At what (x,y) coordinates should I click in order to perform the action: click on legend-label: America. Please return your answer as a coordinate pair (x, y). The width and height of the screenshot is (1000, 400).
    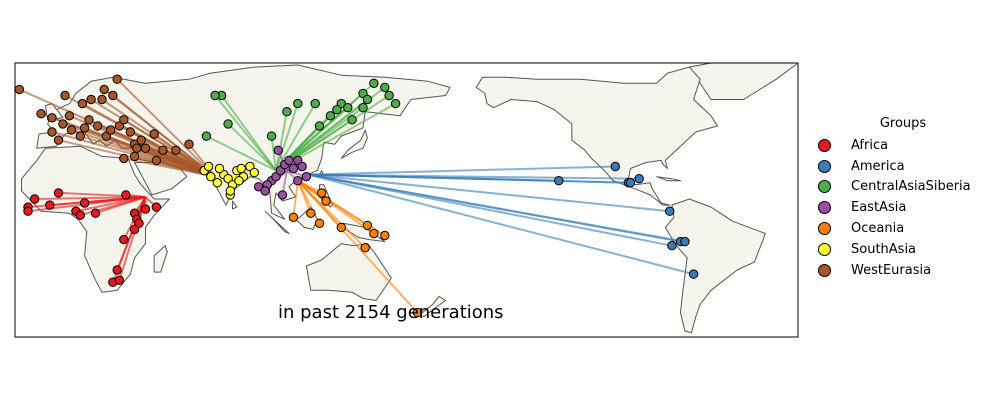
    Looking at the image, I should click on (878, 166).